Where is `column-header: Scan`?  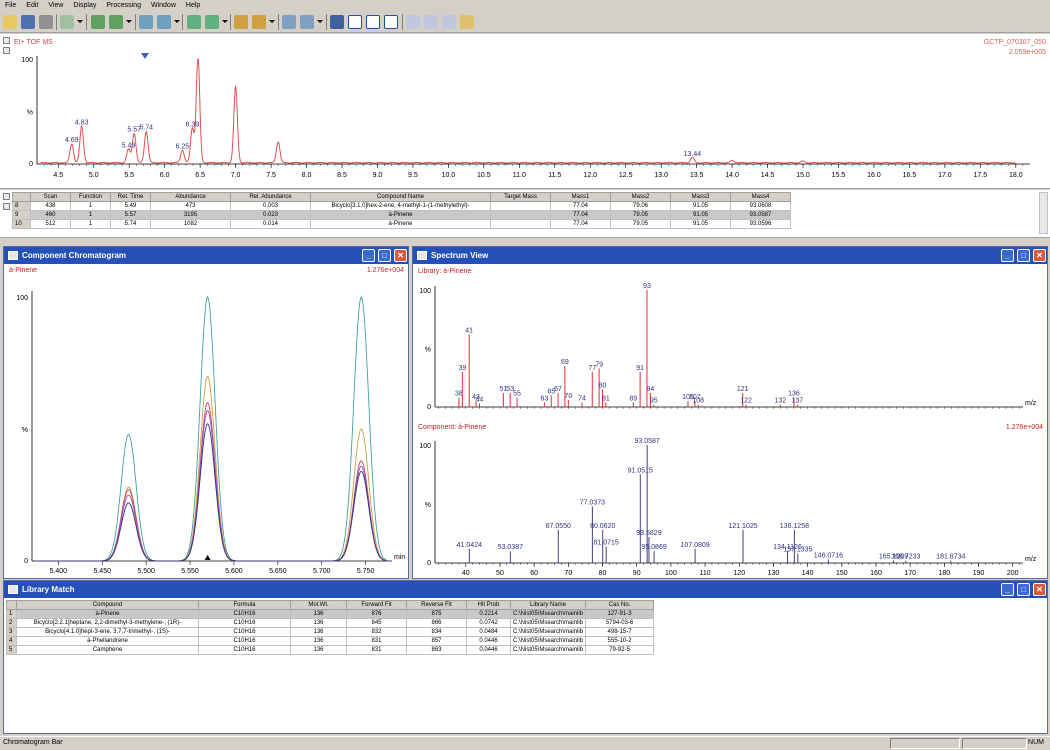
column-header: Scan is located at coordinates (50, 197).